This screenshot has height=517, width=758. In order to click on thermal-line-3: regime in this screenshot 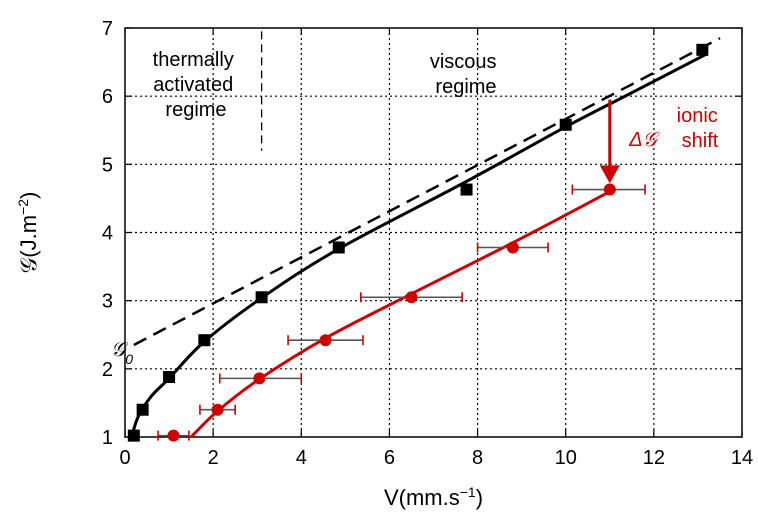, I will do `click(195, 110)`.